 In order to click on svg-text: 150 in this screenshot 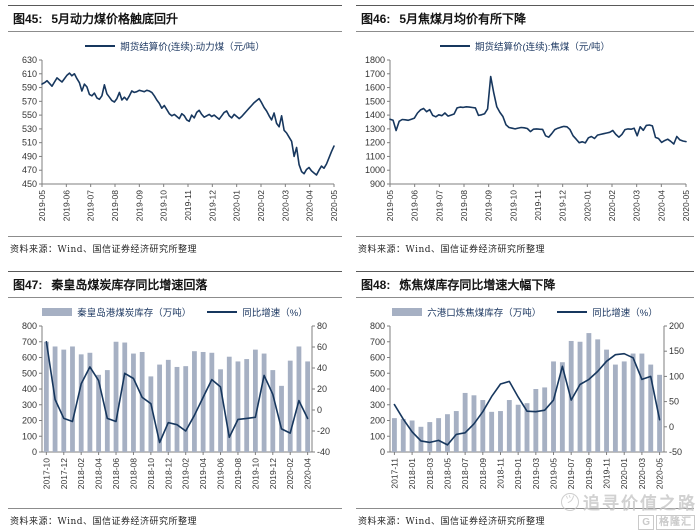, I will do `click(676, 351)`.